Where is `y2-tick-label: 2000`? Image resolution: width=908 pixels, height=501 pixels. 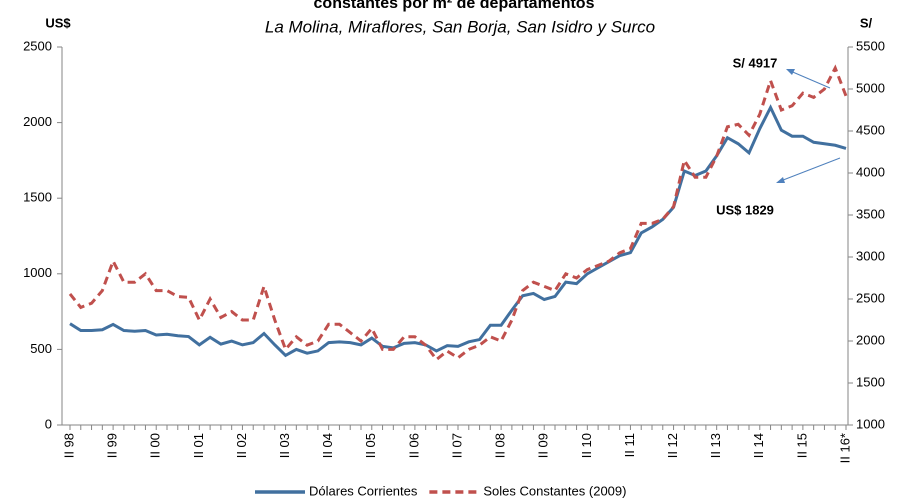 y2-tick-label: 2000 is located at coordinates (870, 339).